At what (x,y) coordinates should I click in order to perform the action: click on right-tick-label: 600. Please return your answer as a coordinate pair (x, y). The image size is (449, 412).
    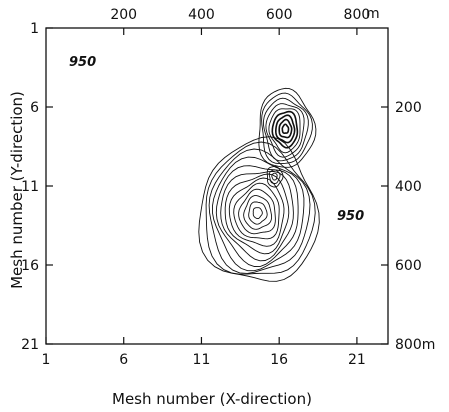
    Looking at the image, I should click on (408, 266).